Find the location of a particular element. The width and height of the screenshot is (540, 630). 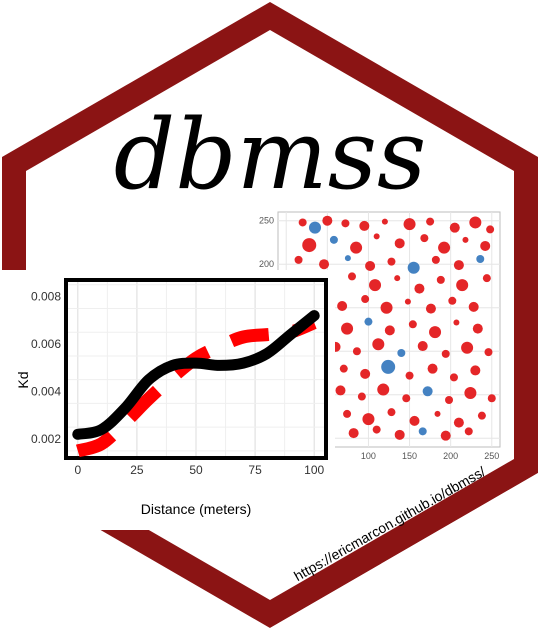

url-stripe is located at coordinates (404, 550).